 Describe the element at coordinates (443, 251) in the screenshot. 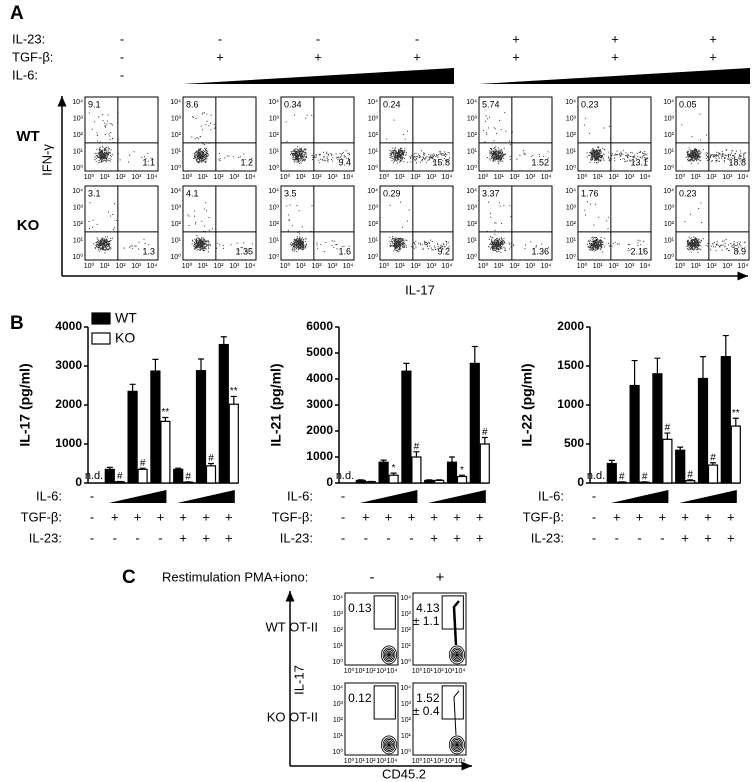

I see `quadrant-value: 9.2` at that location.